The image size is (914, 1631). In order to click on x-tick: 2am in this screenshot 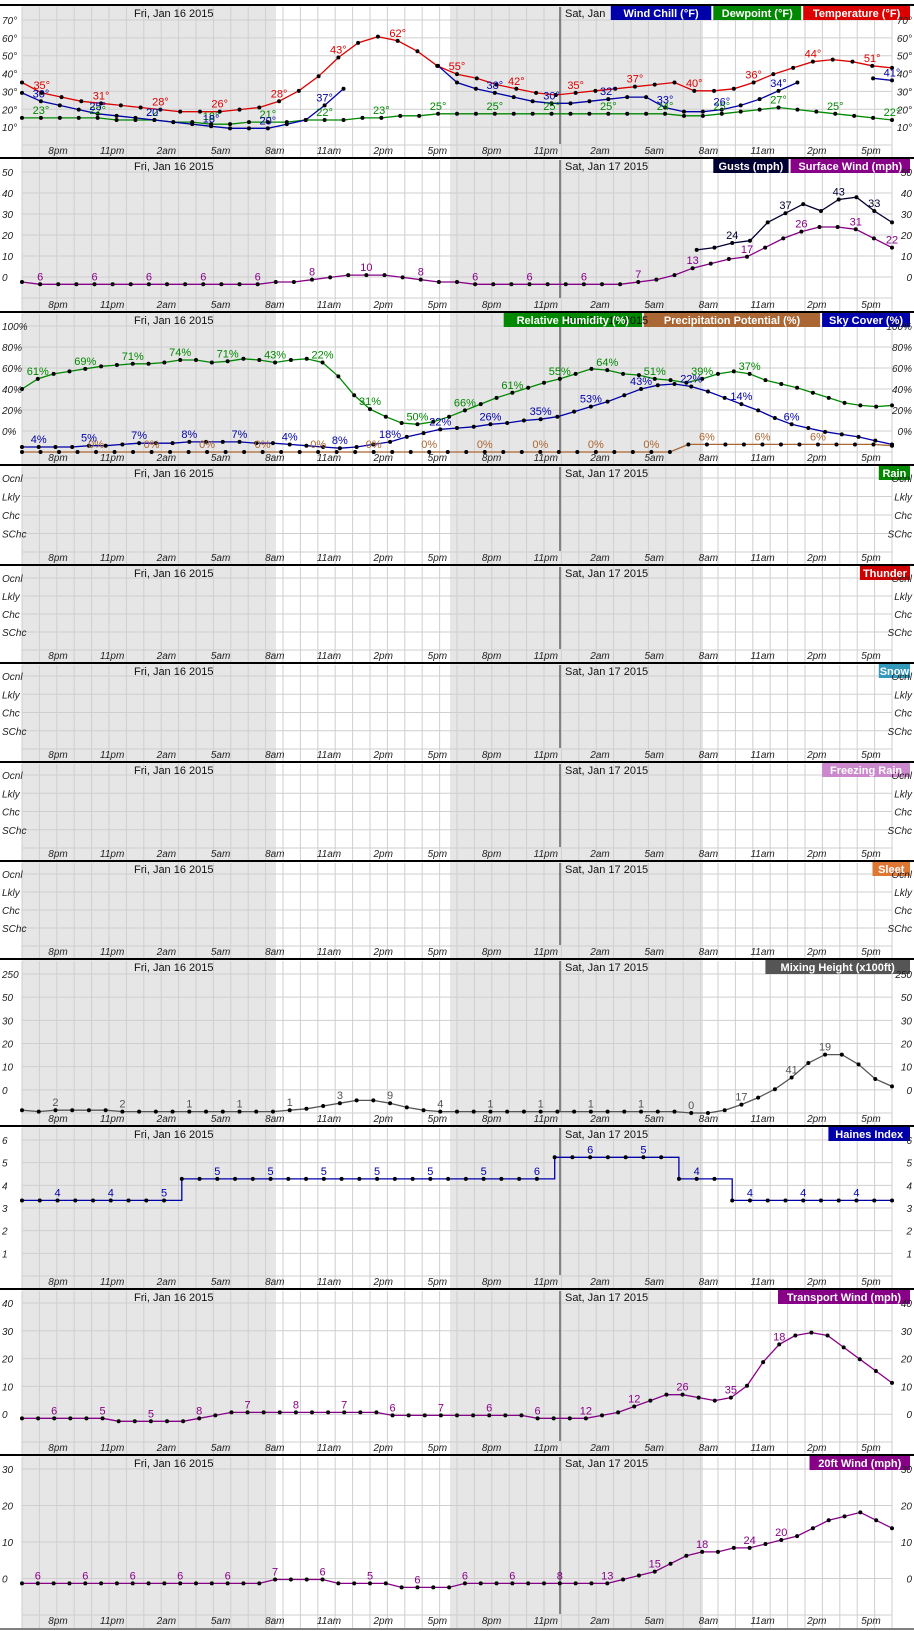, I will do `click(166, 558)`.